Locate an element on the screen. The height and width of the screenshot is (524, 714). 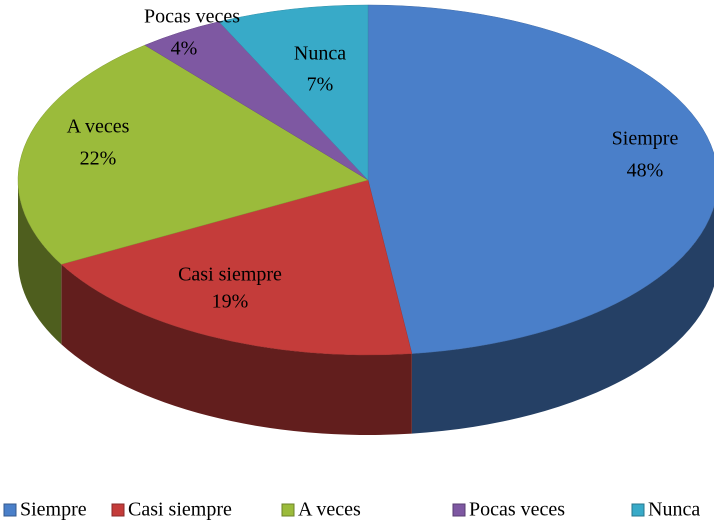
legend-label: A veces is located at coordinates (329, 510).